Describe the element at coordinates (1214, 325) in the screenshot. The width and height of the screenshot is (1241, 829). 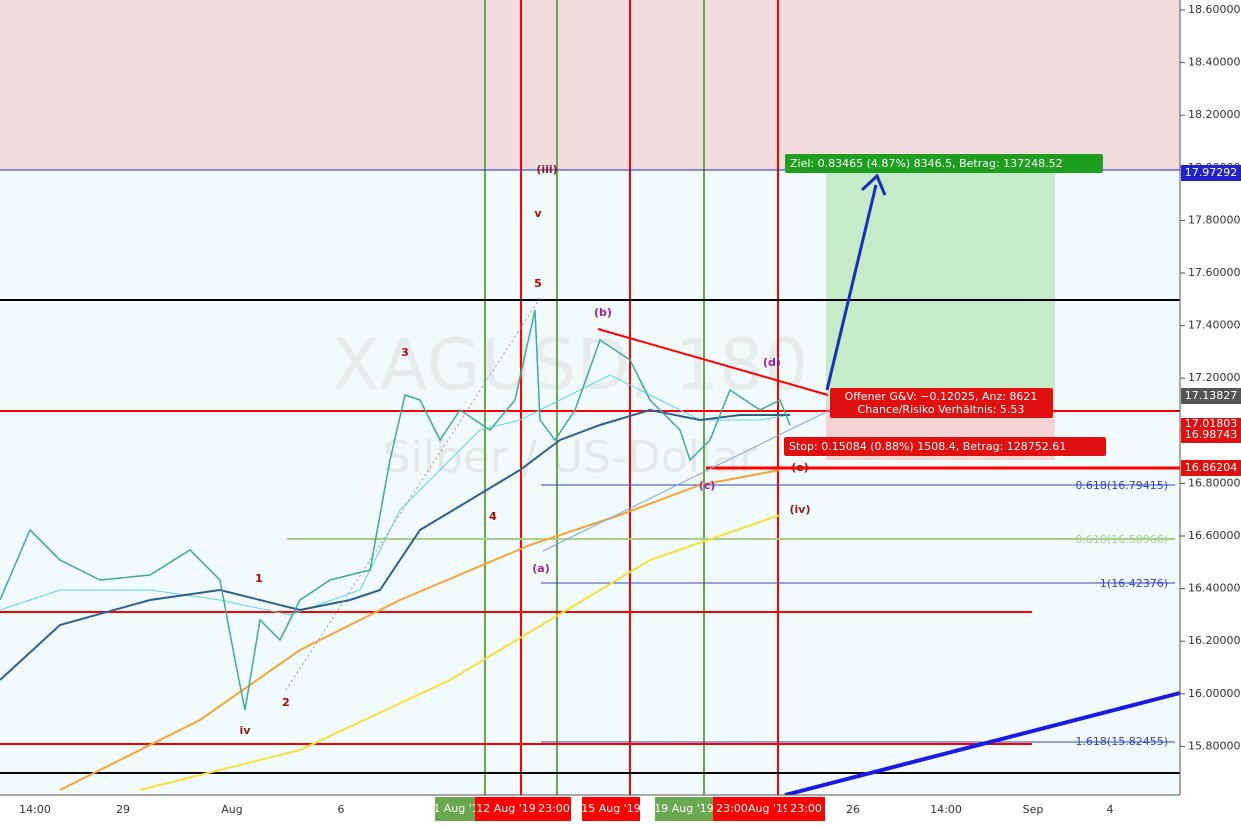
I see `price-label: 17.40000` at that location.